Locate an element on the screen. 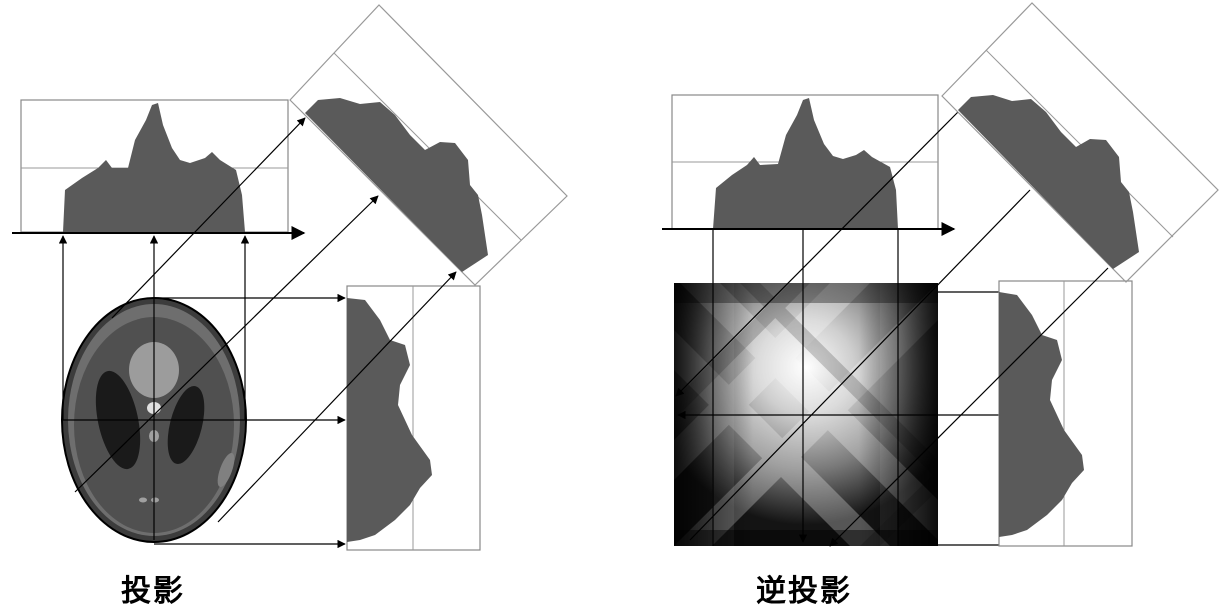  bp-right-profile-curve is located at coordinates (1041, 414).